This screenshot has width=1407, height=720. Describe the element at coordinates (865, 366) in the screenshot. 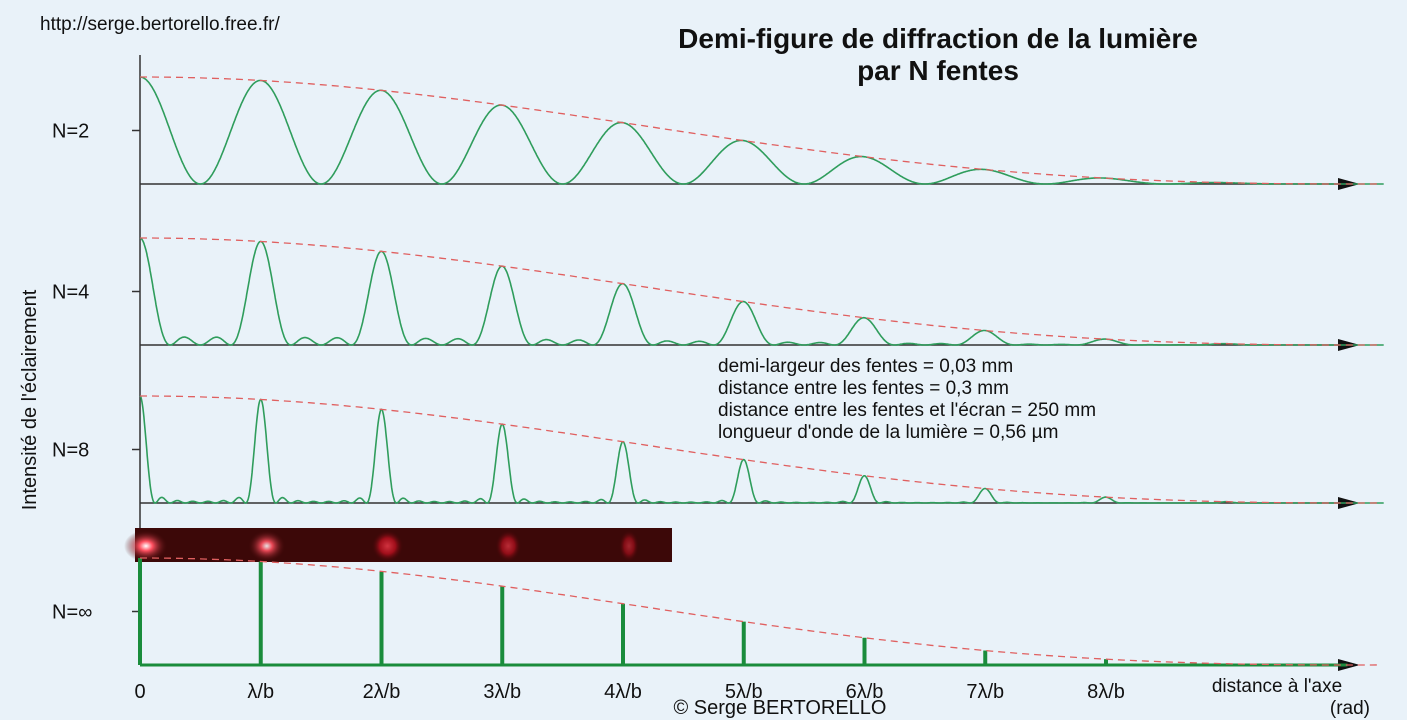

I see `parameter: demi-largeur des fentes = 0,03 mm` at that location.